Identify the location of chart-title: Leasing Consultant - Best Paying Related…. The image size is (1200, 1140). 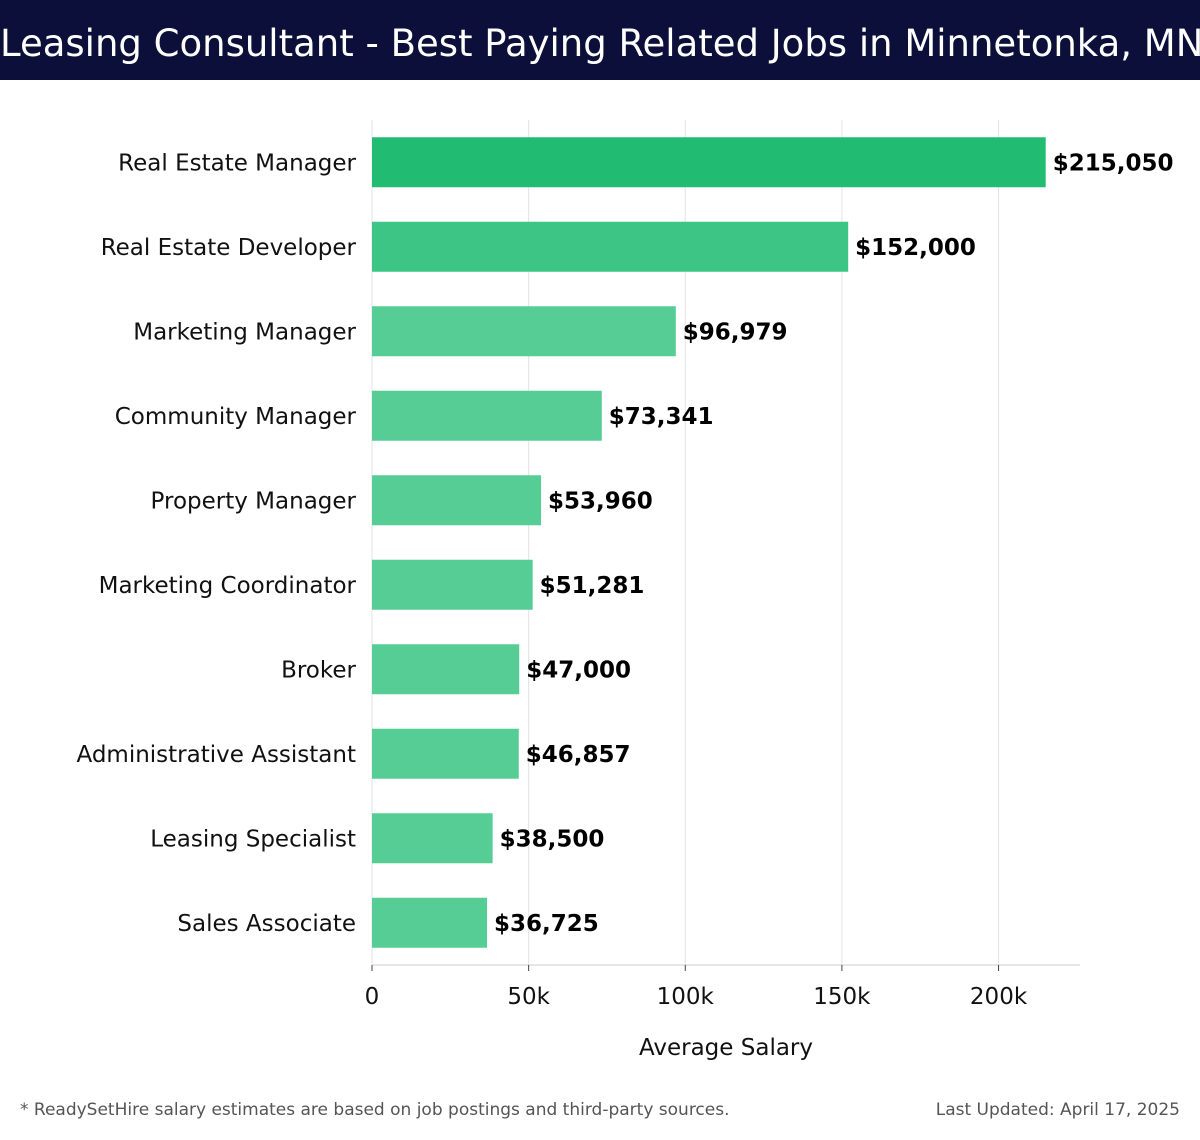
(600, 43).